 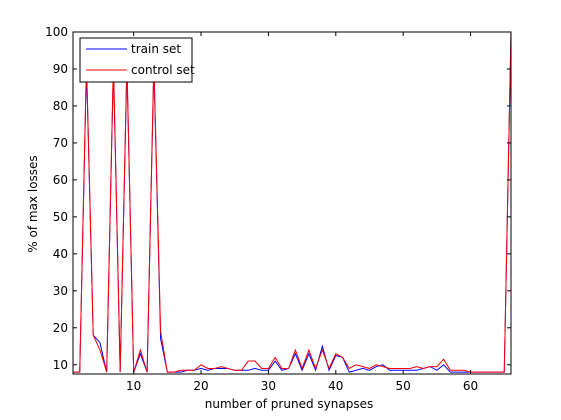 I want to click on x-tick-label: 30, so click(x=268, y=386).